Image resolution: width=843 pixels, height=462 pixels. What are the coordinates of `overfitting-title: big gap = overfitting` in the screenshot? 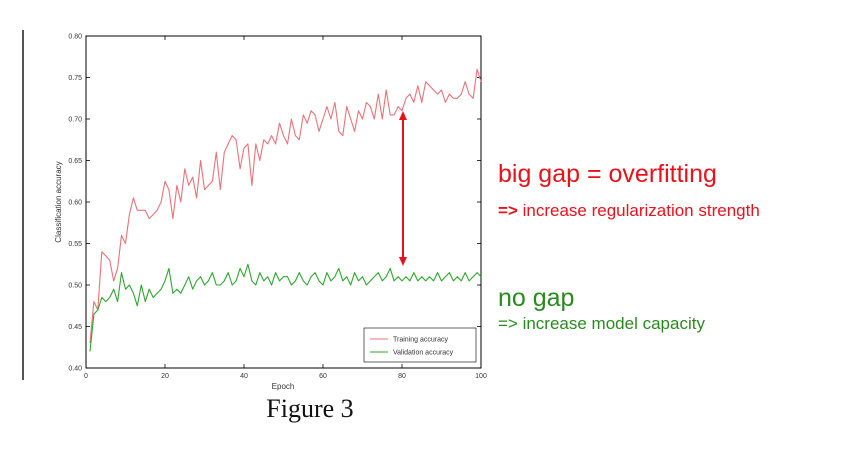 It's located at (607, 174).